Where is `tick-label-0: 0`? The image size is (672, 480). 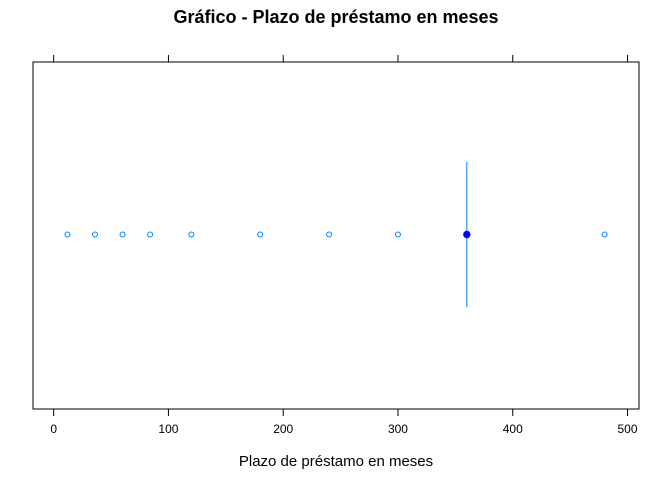
tick-label-0: 0 is located at coordinates (53, 429).